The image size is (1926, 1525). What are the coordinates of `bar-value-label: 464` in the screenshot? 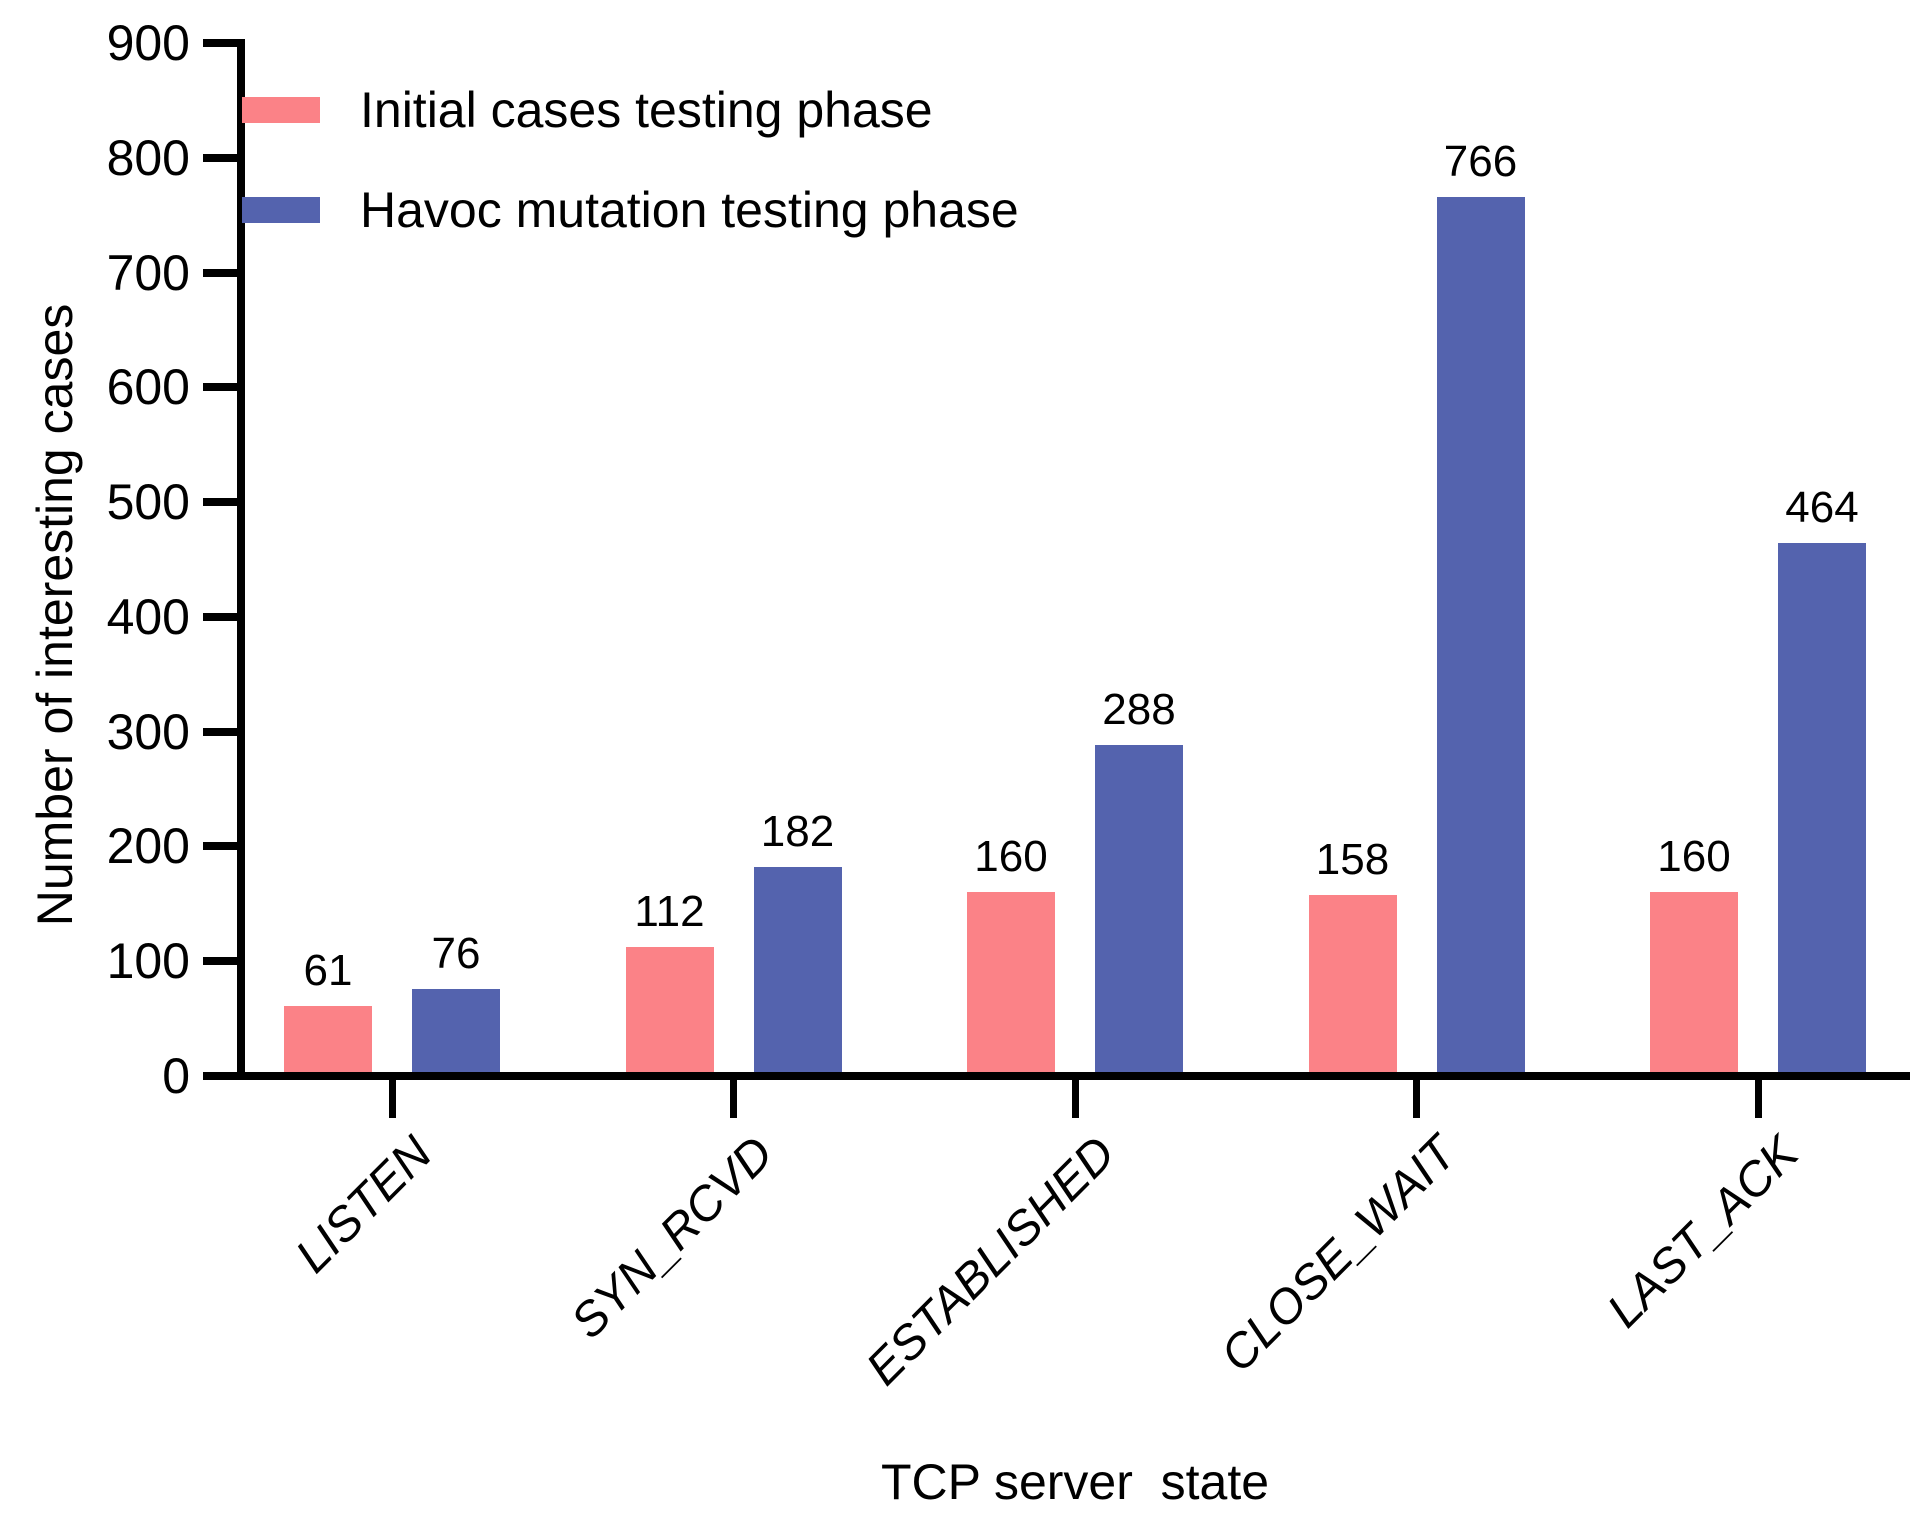 It's located at (1822, 508).